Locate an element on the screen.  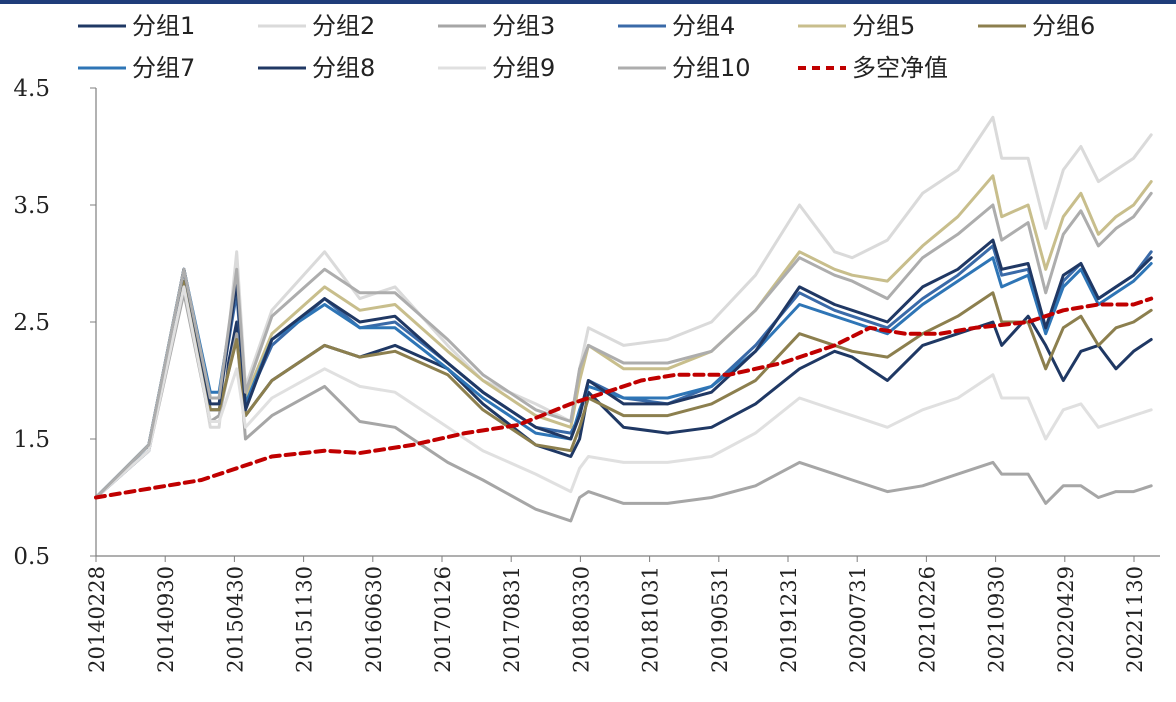
x-tick-label: 20181031 is located at coordinates (651, 619).